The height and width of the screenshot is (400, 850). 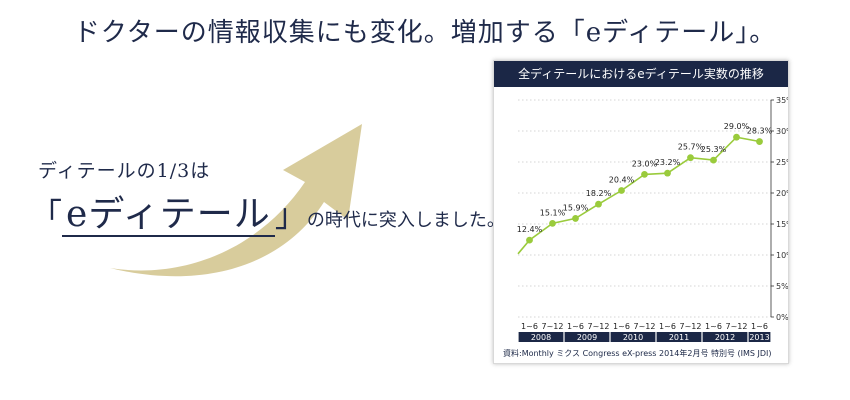 I want to click on data-label: 28.3%, so click(x=760, y=131).